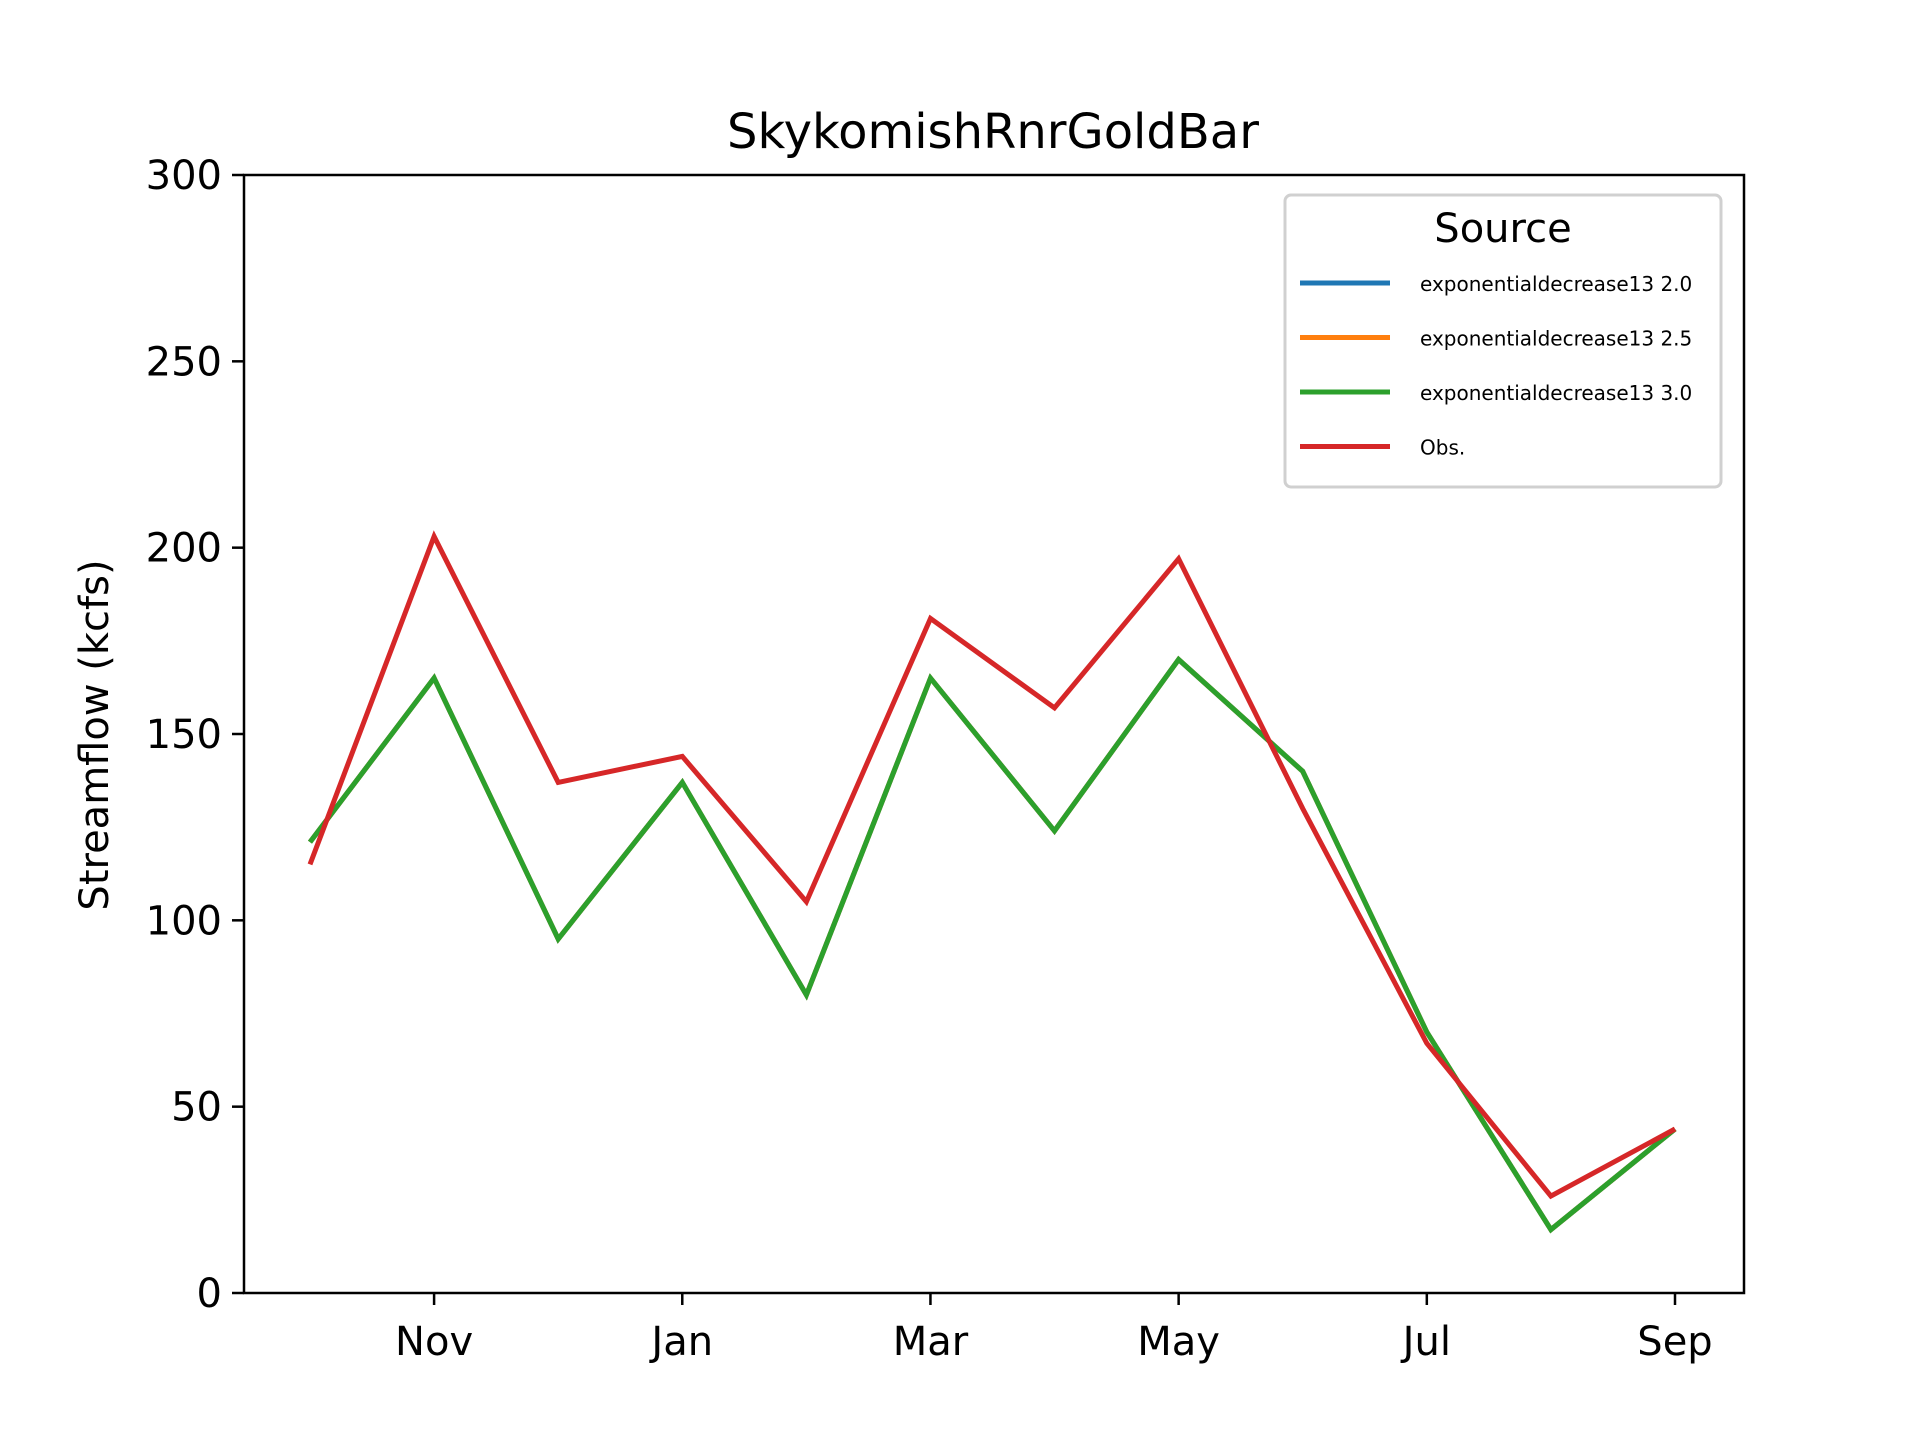 The height and width of the screenshot is (1440, 1920). I want to click on y-tick-label-1: 50, so click(196, 1108).